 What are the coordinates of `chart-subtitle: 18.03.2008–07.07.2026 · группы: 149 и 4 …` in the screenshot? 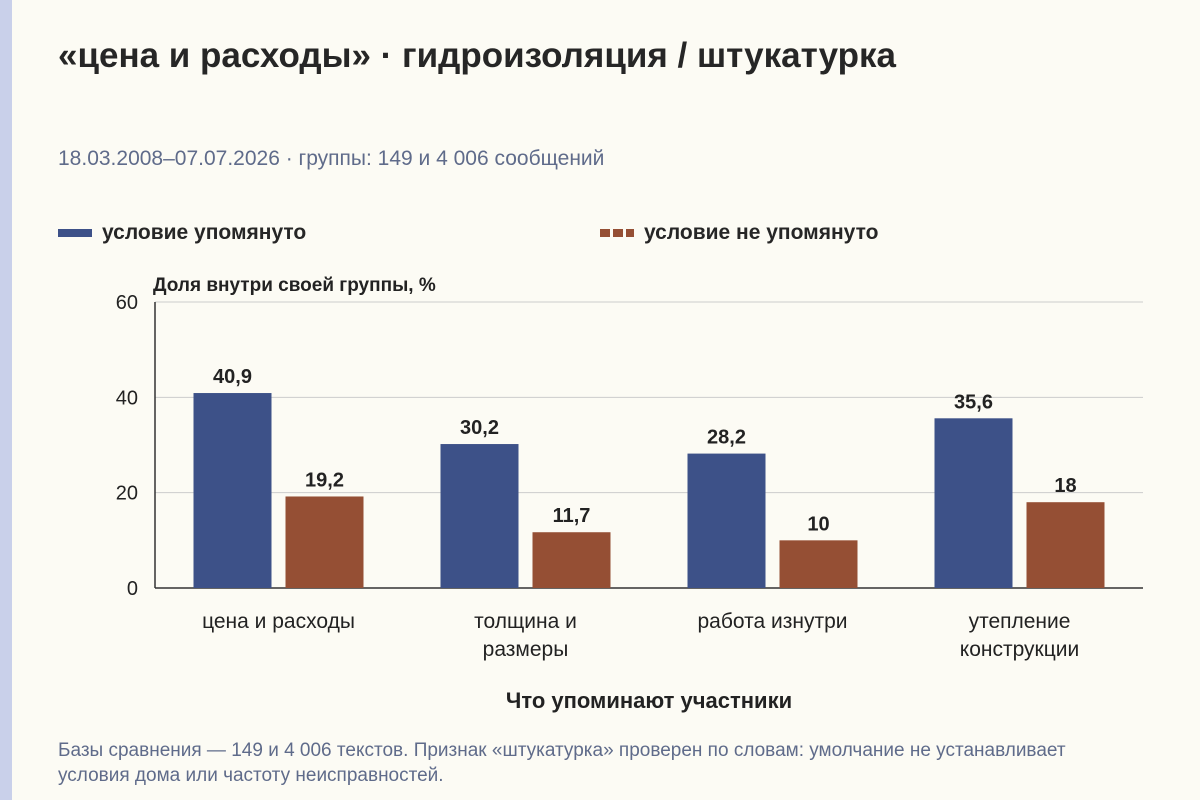 It's located at (331, 158).